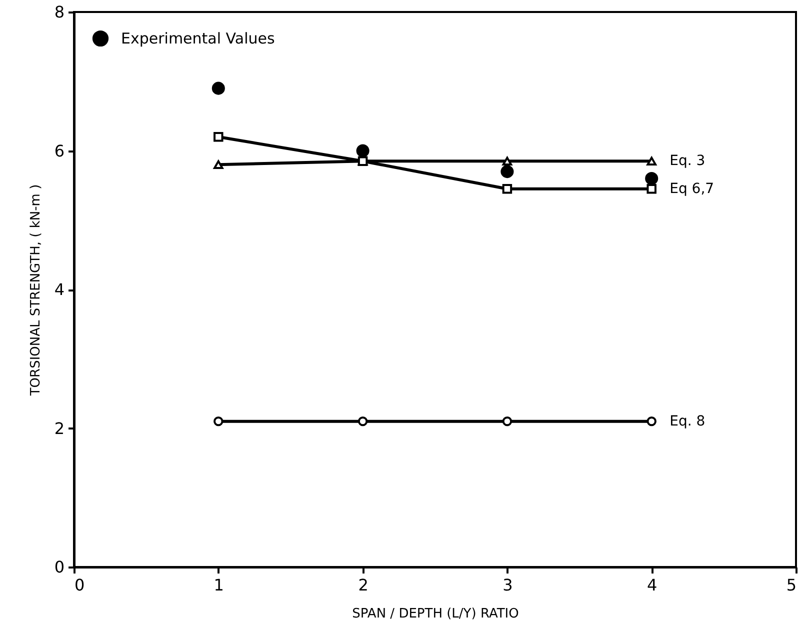  Describe the element at coordinates (791, 585) in the screenshot. I see `x-tick-label: 5` at that location.